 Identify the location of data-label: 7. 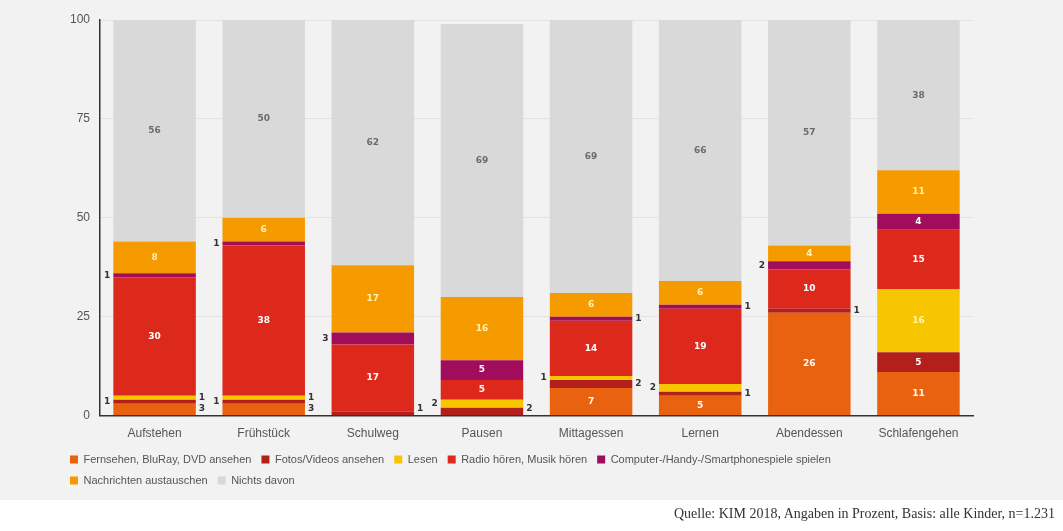
(591, 400).